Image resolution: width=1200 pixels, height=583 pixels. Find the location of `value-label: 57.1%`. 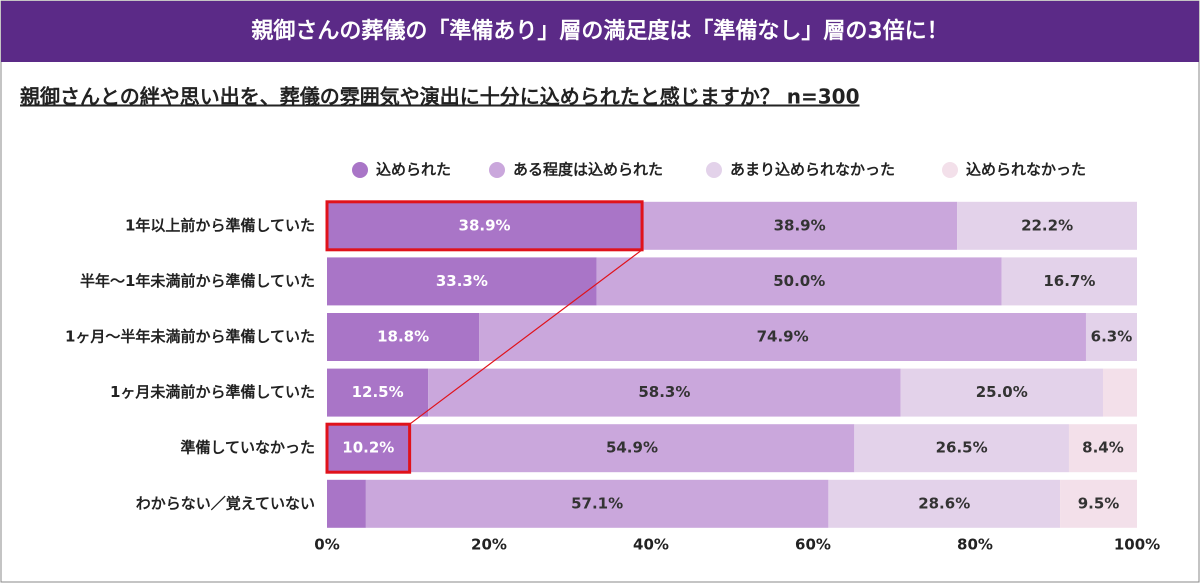

value-label: 57.1% is located at coordinates (597, 503).